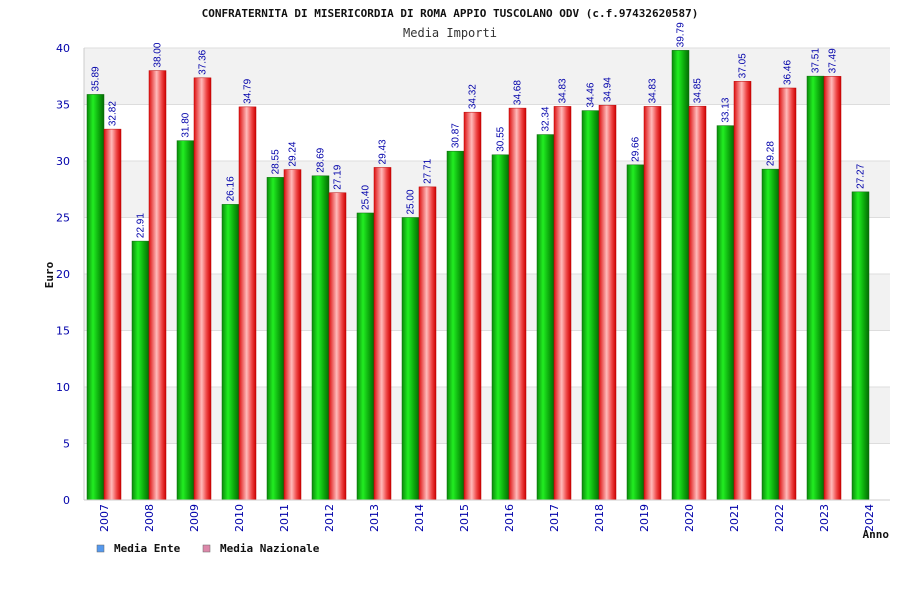 This screenshot has width=900, height=600. What do you see at coordinates (113, 113) in the screenshot?
I see `value-label: 32.82` at bounding box center [113, 113].